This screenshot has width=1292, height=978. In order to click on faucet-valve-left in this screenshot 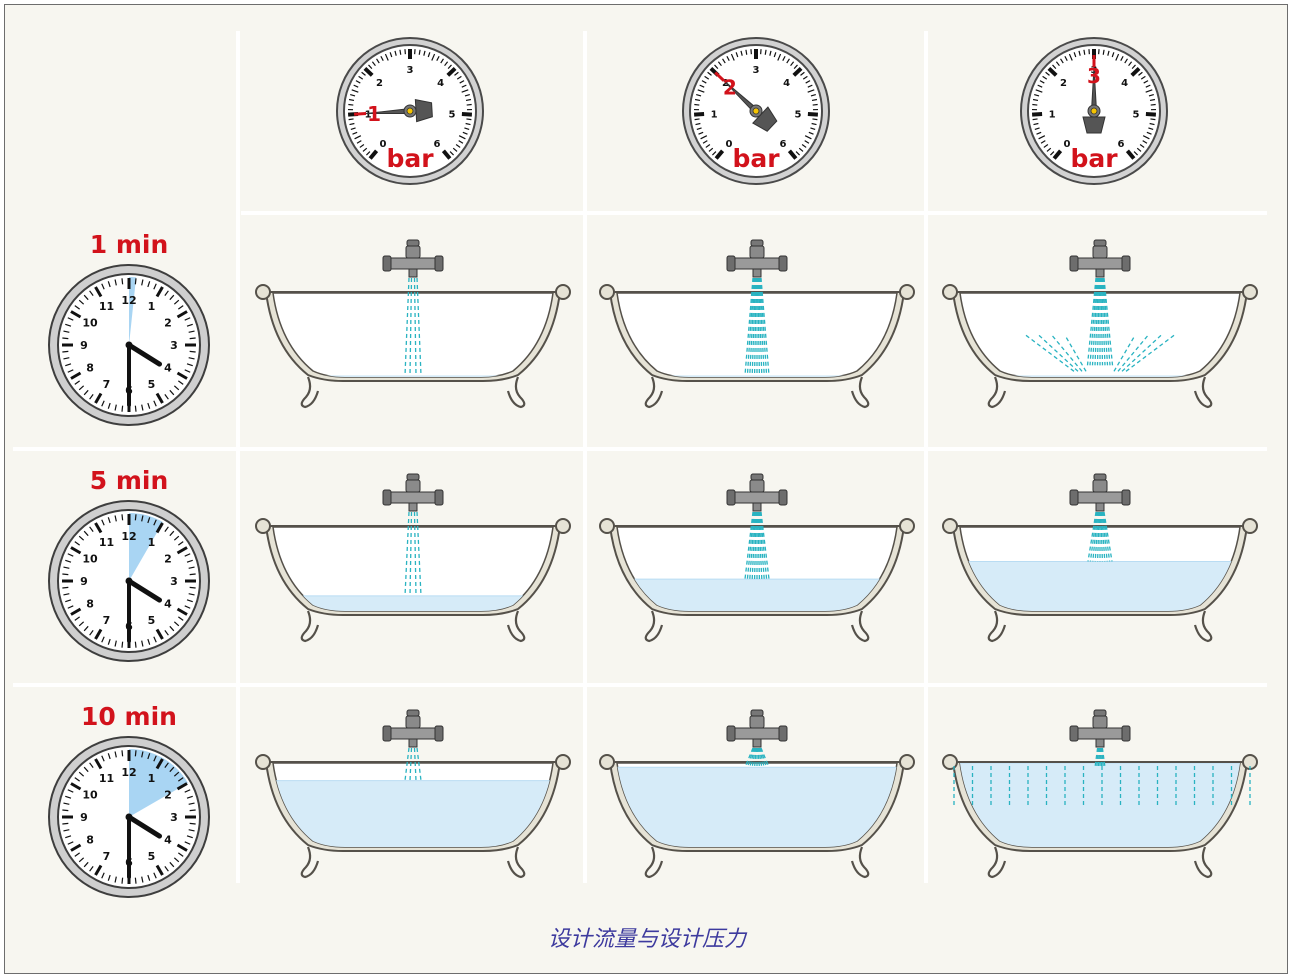, I will do `click(731, 733)`.